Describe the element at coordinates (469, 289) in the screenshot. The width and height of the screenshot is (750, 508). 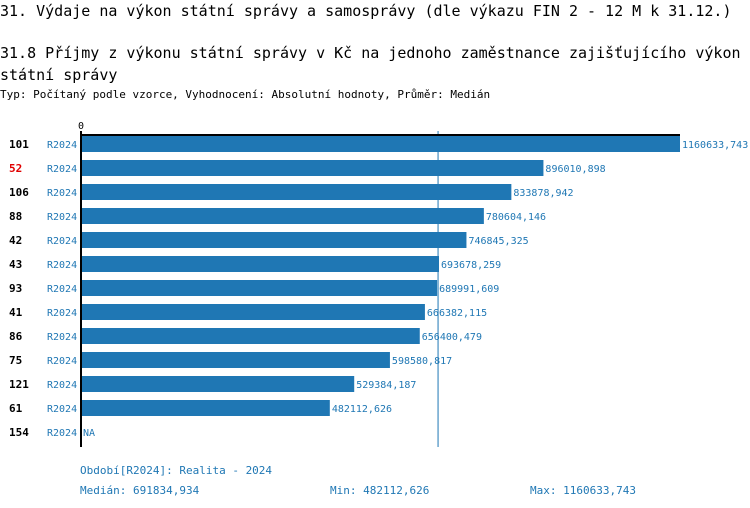
I see `bar-value-label: 689991,609` at that location.